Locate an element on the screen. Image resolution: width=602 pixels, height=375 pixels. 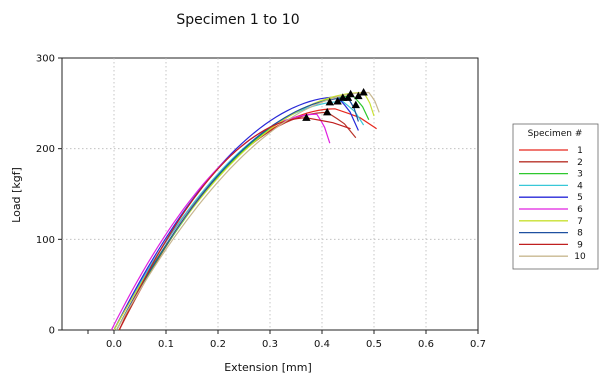
legend-entry-6: 6 is located at coordinates (580, 210).